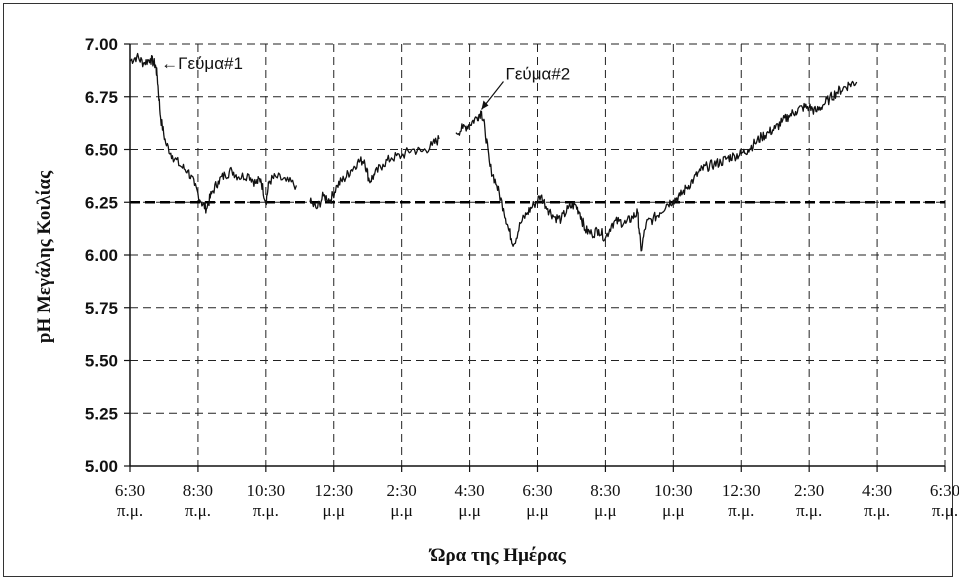  Describe the element at coordinates (485, 105) in the screenshot. I see `annotation-meal-2-arrowhead` at that location.